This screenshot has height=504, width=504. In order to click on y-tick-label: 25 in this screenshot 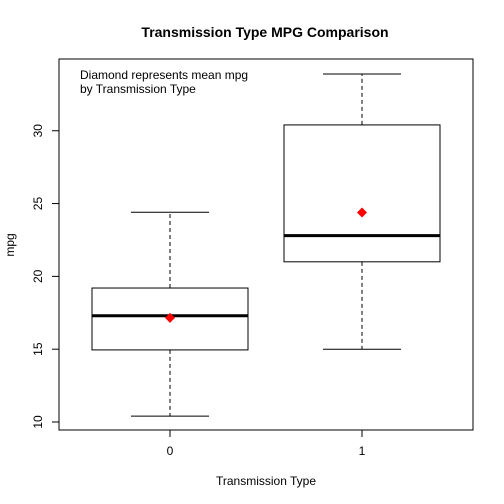, I will do `click(38, 204)`.